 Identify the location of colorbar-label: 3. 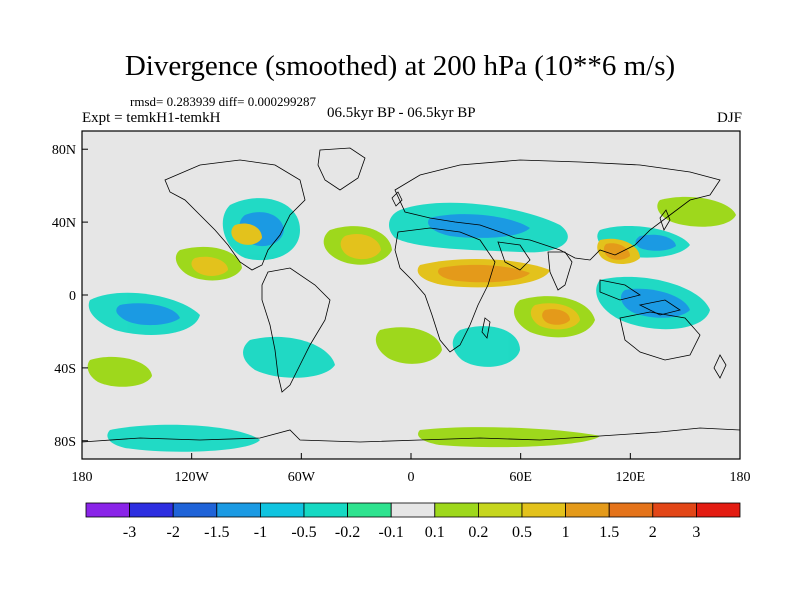
(696, 532).